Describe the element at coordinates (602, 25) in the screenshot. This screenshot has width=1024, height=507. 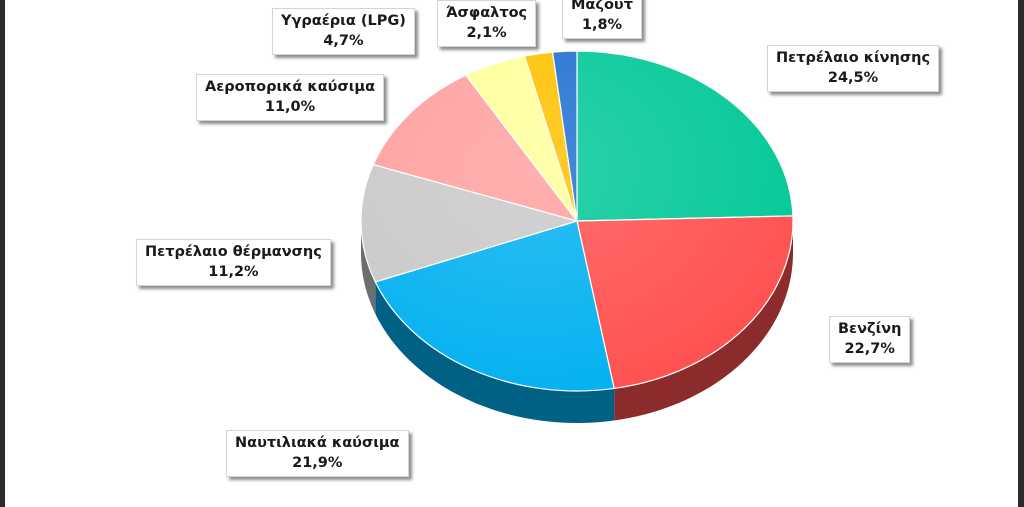
I see `label-mazout-value: 1,8%` at that location.